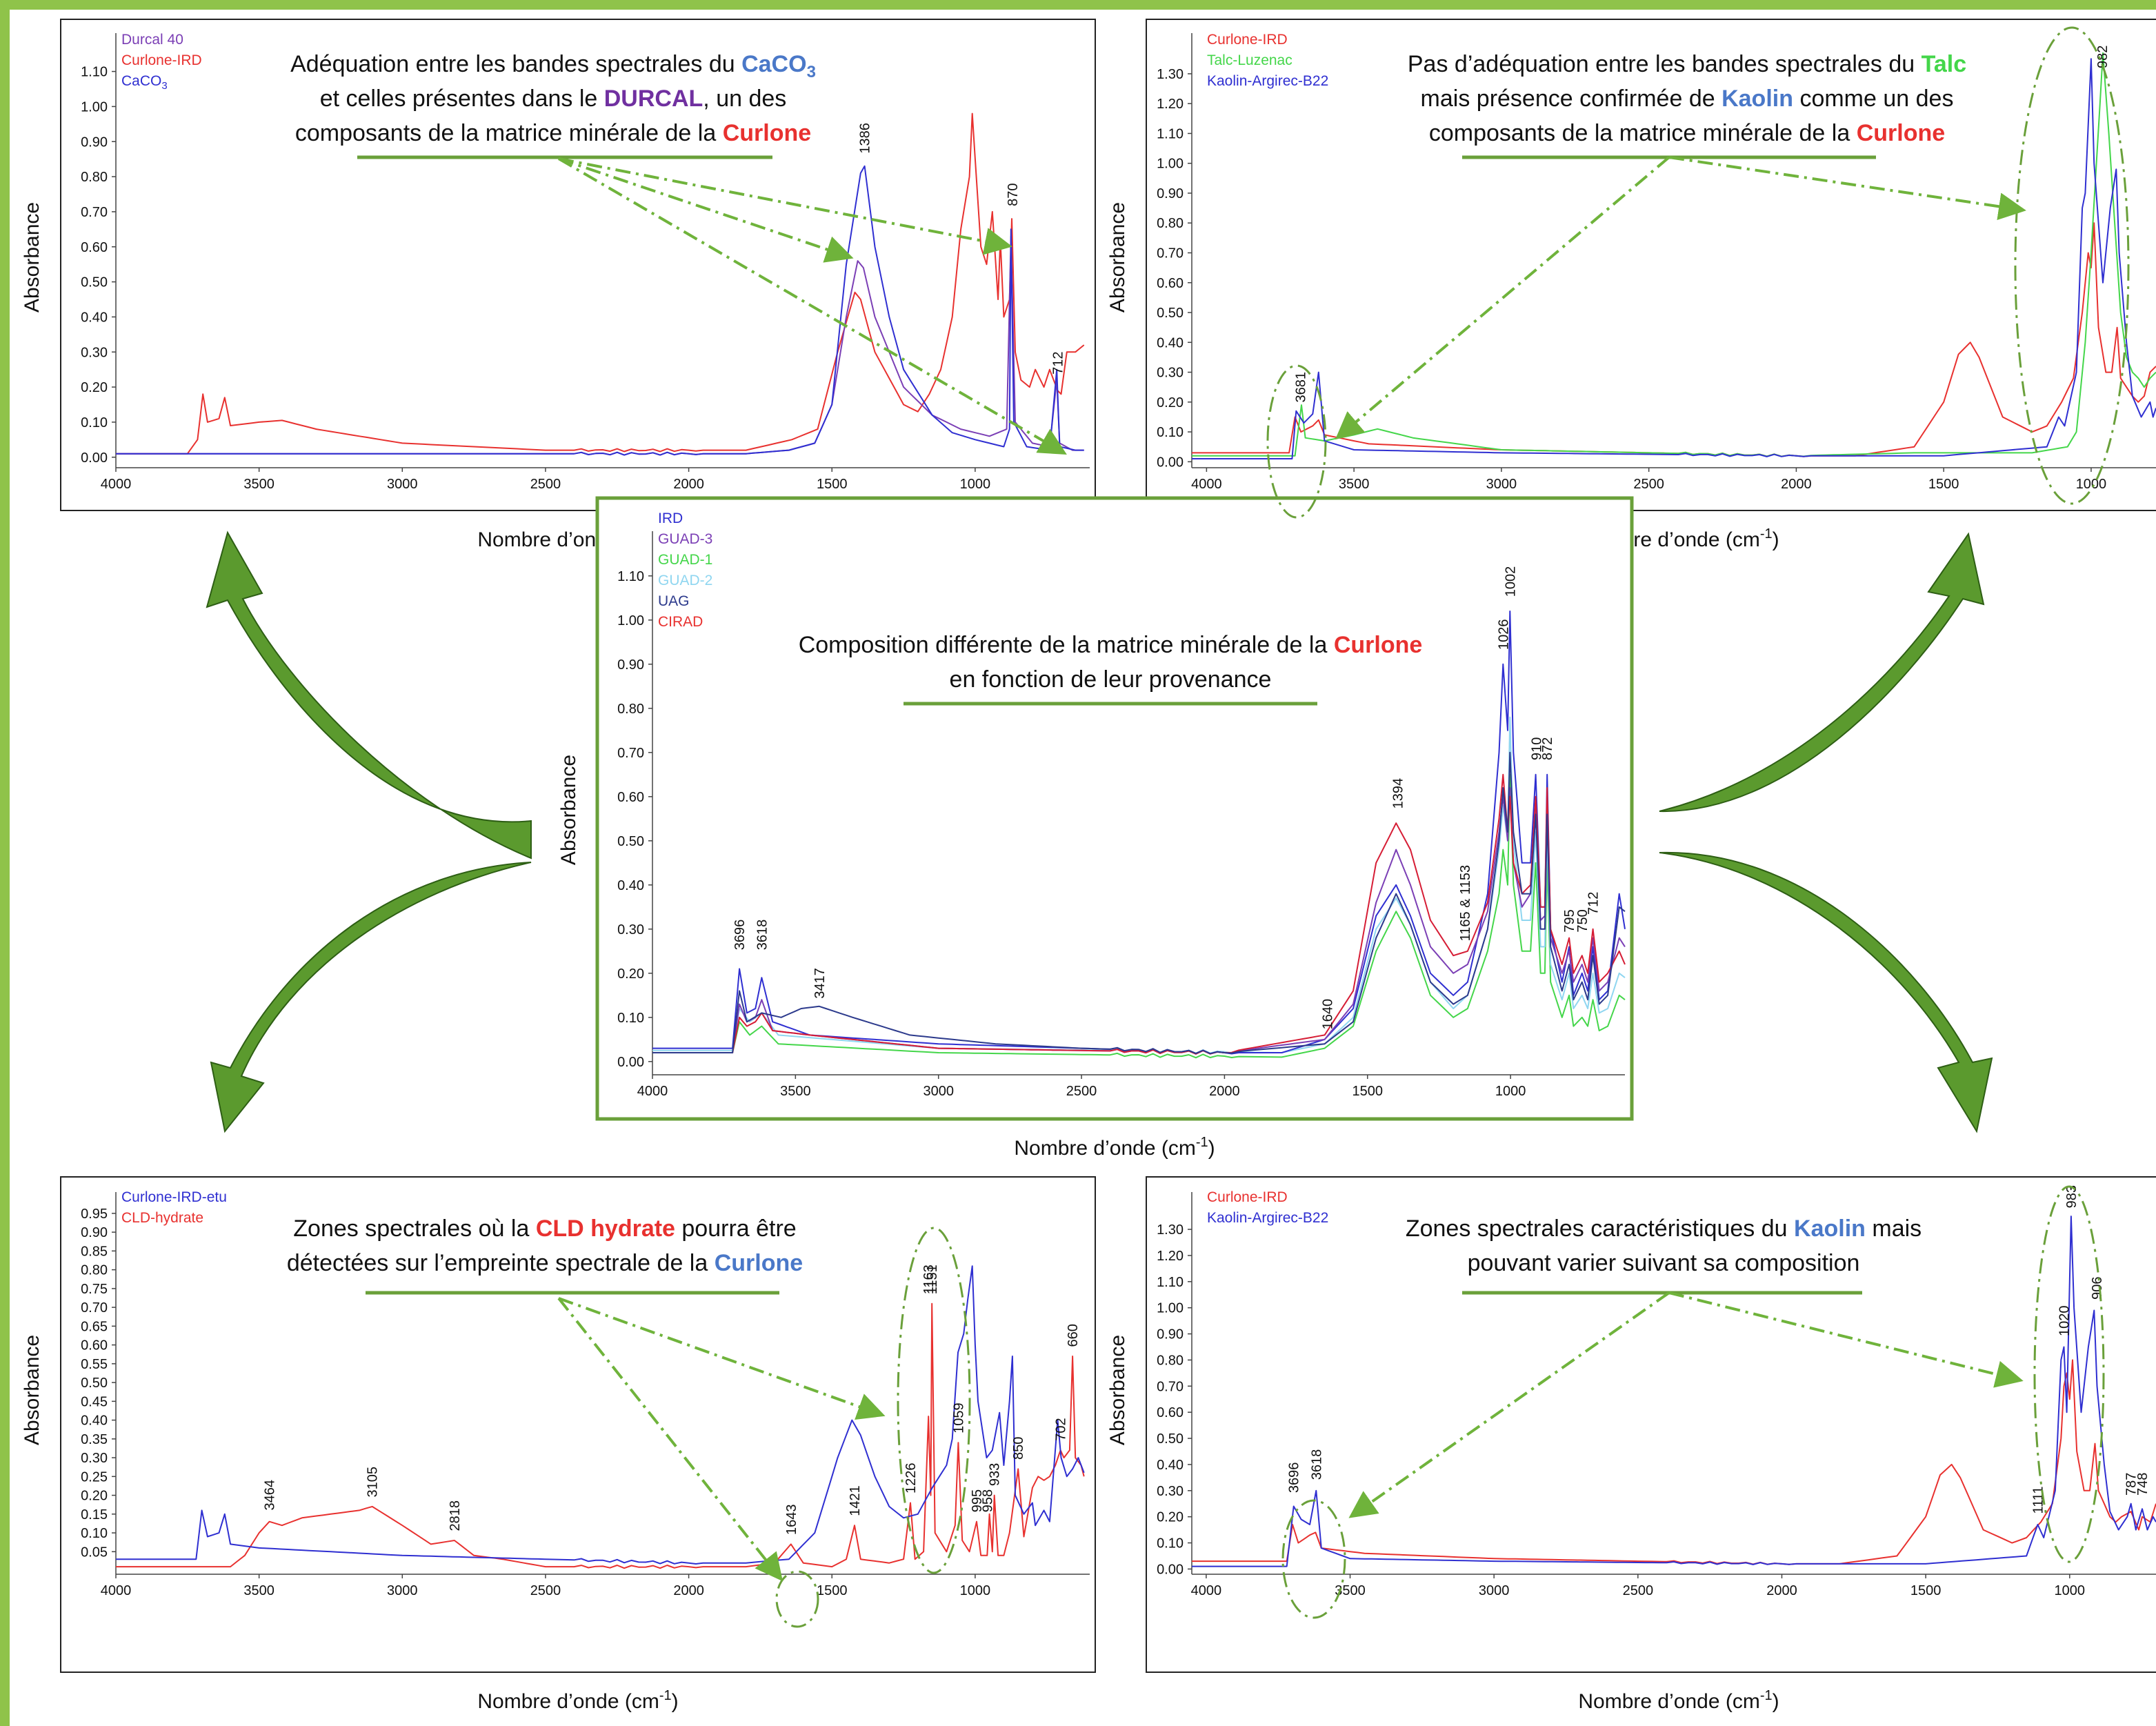  I want to click on legend-entry: CLD-hydrate, so click(162, 1218).